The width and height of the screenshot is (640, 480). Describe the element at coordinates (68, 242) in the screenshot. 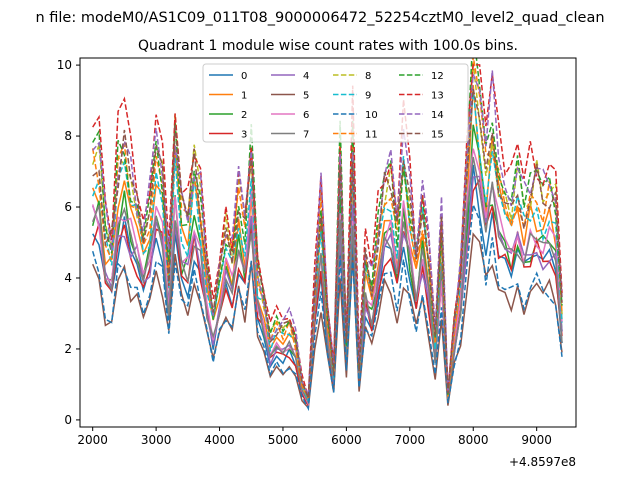

I see `y-axis: 0 2 4 6 8 10` at that location.